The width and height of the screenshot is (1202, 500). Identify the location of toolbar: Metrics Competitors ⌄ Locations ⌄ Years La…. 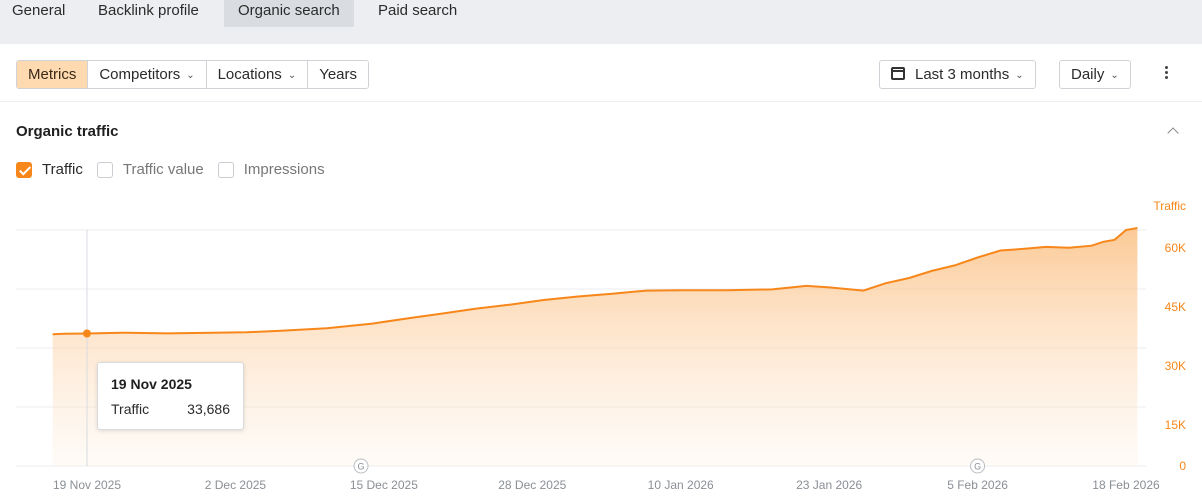
(601, 73).